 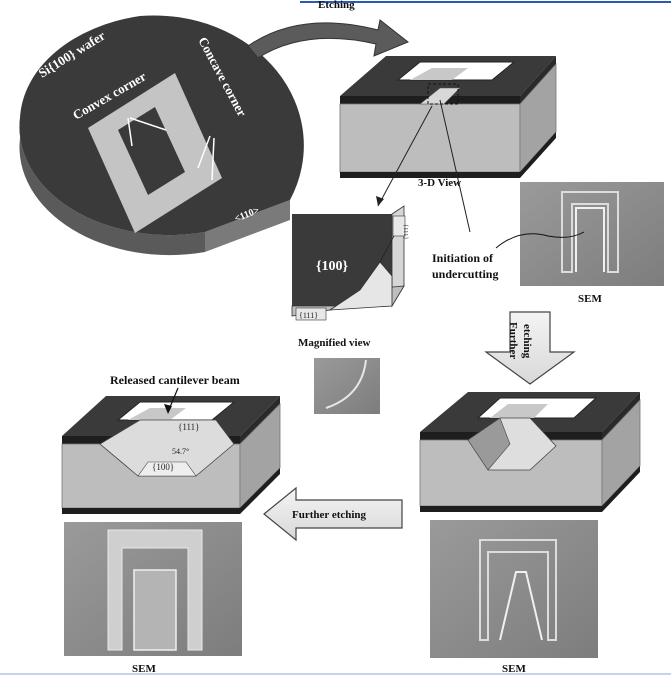 I want to click on further-etching-down-label-1: Further, so click(x=513, y=340).